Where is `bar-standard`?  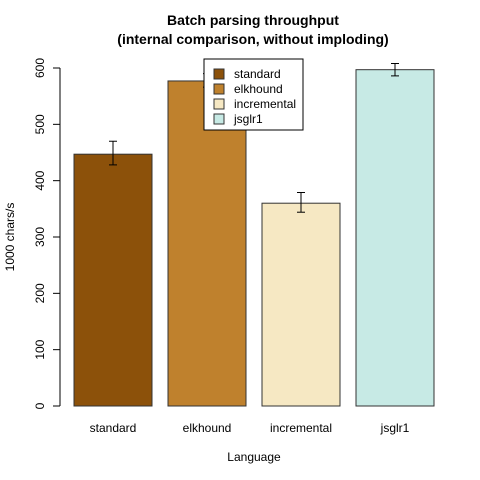
bar-standard is located at coordinates (113, 280).